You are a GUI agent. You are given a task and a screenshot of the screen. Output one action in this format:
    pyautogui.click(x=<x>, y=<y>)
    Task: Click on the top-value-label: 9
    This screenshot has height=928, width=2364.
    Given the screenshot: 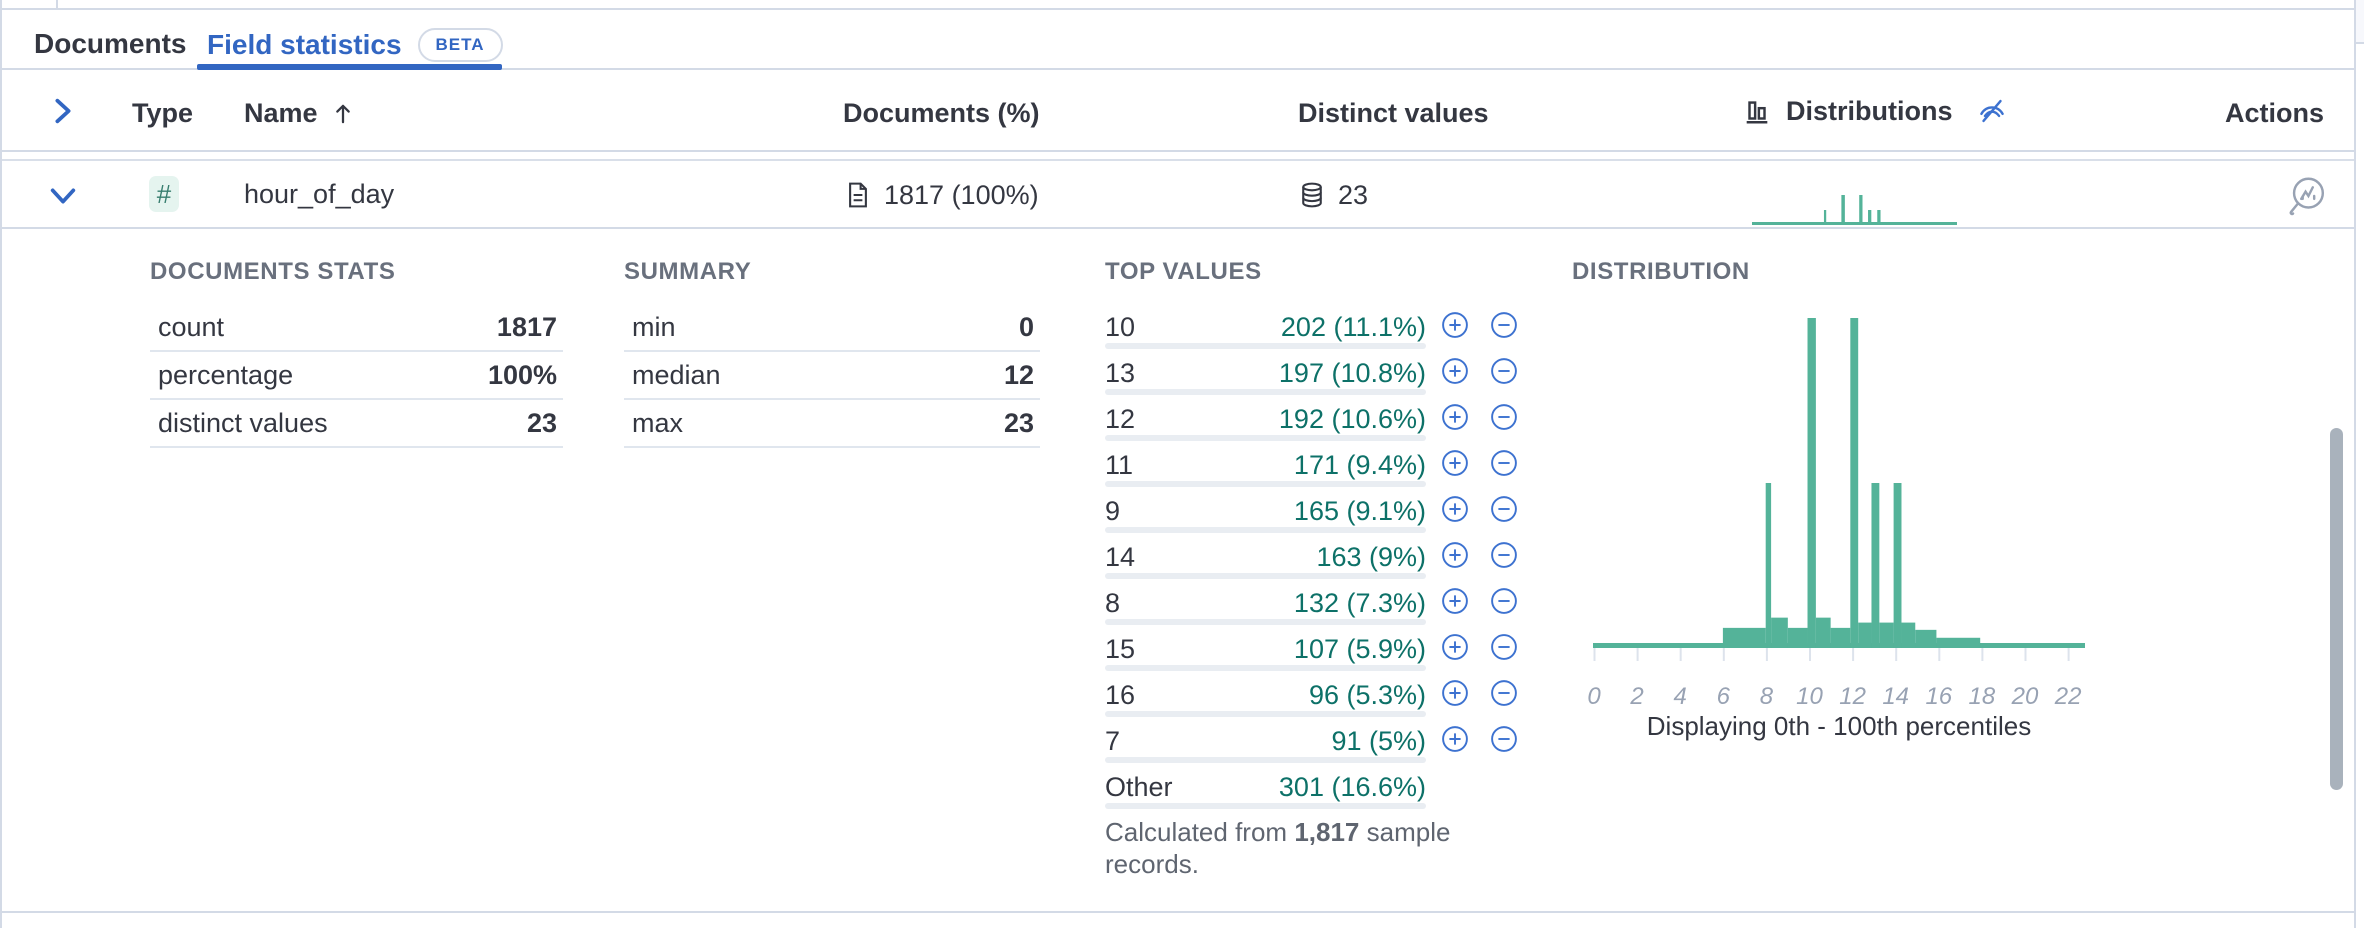 What is the action you would take?
    pyautogui.click(x=1113, y=511)
    